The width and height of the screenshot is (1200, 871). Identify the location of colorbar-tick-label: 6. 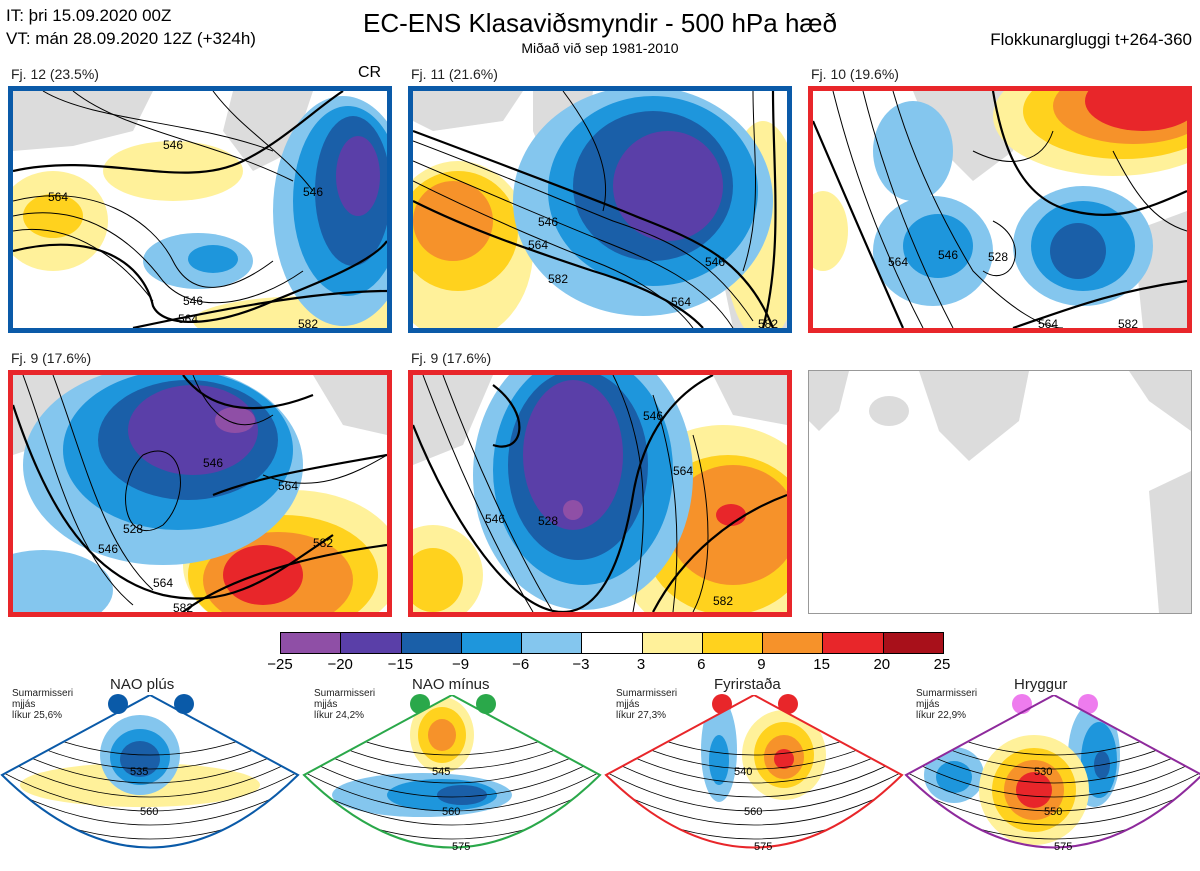
(701, 664).